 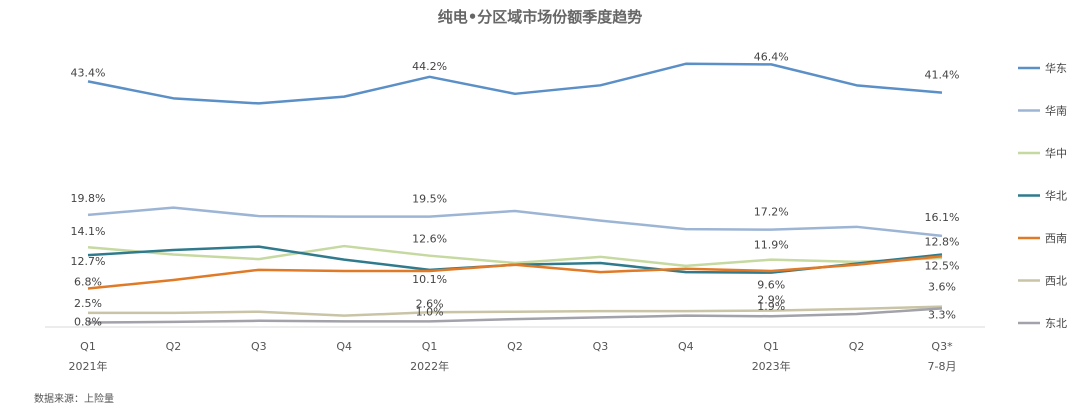 I want to click on data-source-note: 数据来源：上险量, so click(x=74, y=399).